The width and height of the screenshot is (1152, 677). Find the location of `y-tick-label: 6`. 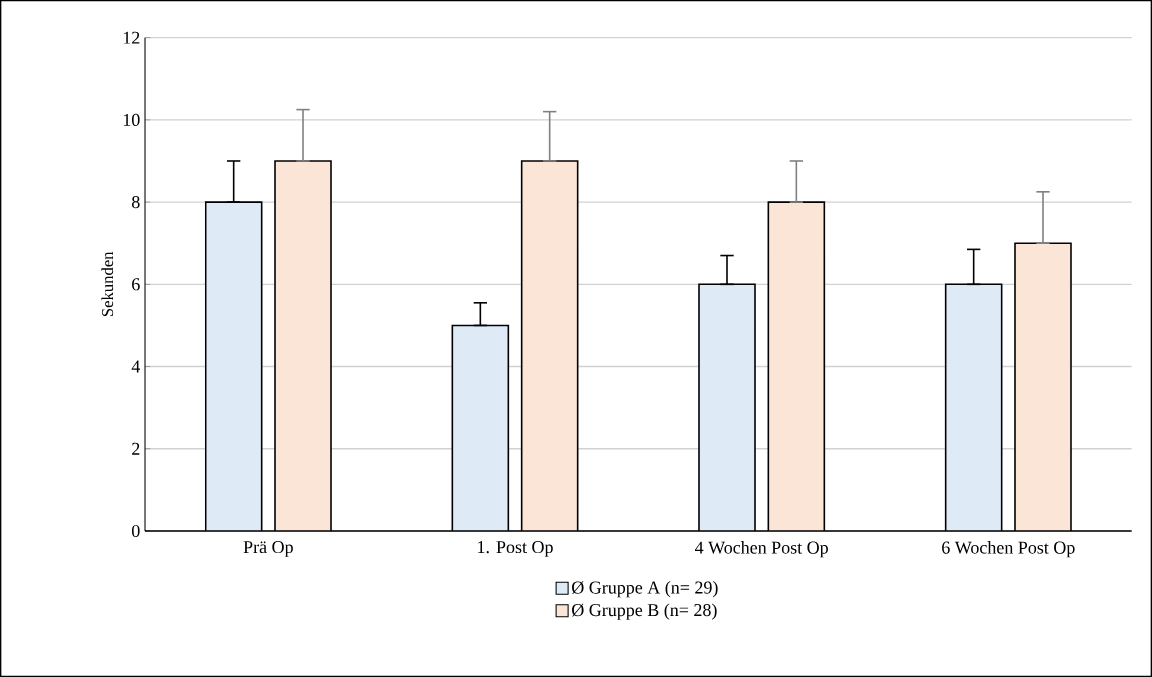

y-tick-label: 6 is located at coordinates (136, 284).